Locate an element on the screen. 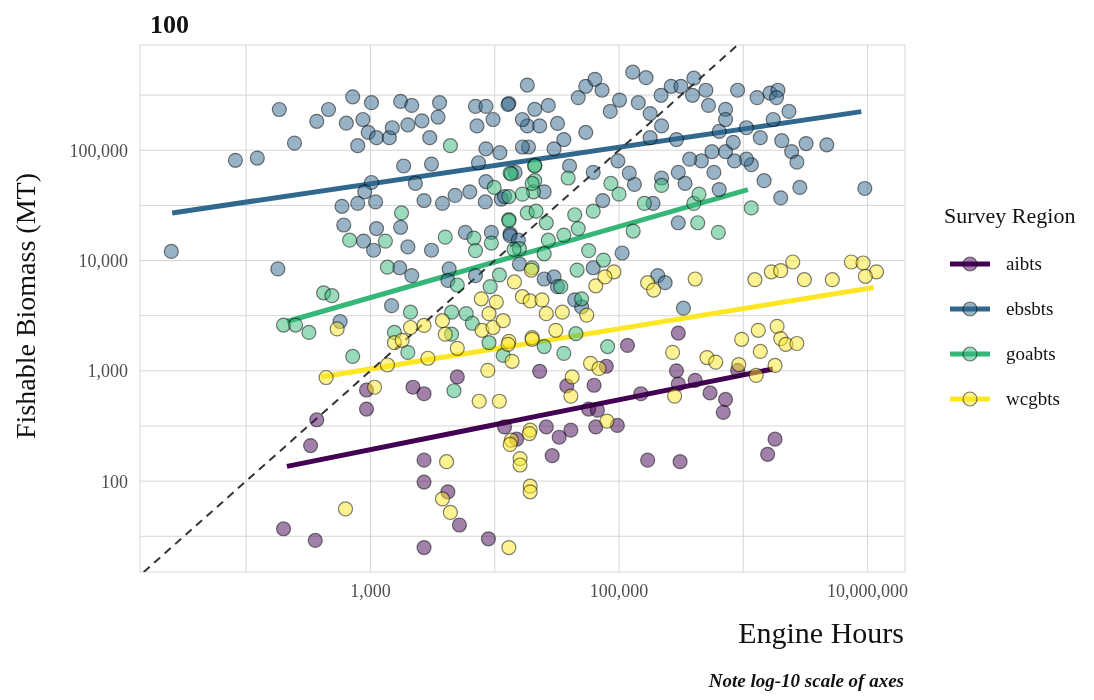 The height and width of the screenshot is (700, 1094). legend-label: goabts is located at coordinates (1031, 353).